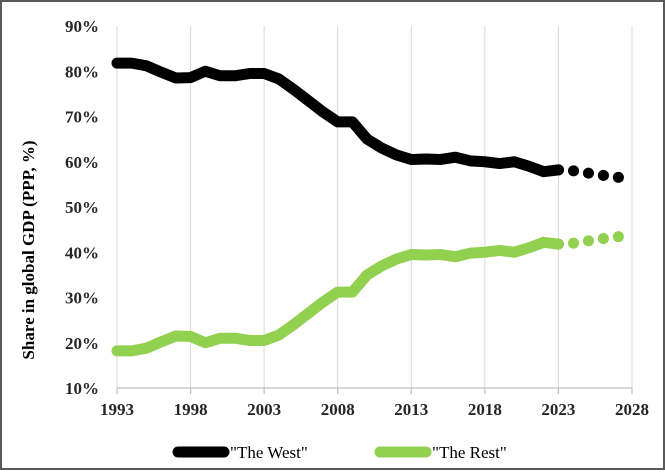 Image resolution: width=665 pixels, height=472 pixels. Describe the element at coordinates (558, 409) in the screenshot. I see `x-tick-label: 2023` at that location.